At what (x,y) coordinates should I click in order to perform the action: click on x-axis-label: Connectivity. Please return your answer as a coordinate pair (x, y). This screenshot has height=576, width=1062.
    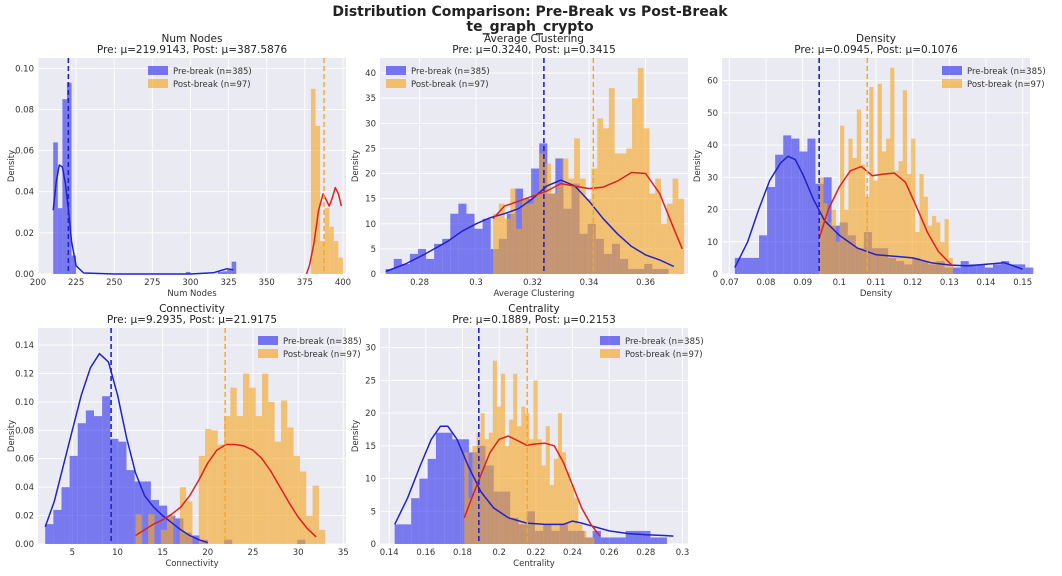
    Looking at the image, I should click on (191, 564).